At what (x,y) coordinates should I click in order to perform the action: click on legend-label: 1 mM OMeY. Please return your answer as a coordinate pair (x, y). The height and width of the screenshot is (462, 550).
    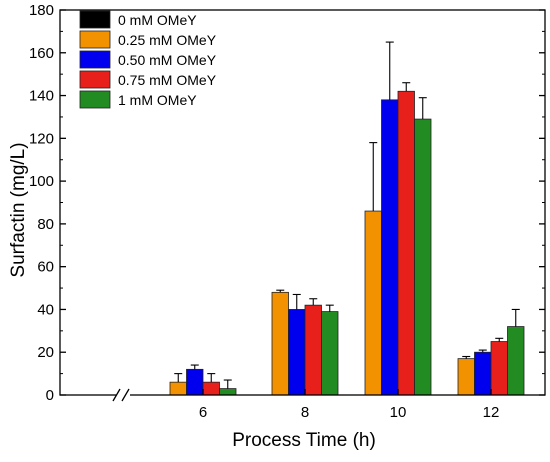
    Looking at the image, I should click on (157, 100).